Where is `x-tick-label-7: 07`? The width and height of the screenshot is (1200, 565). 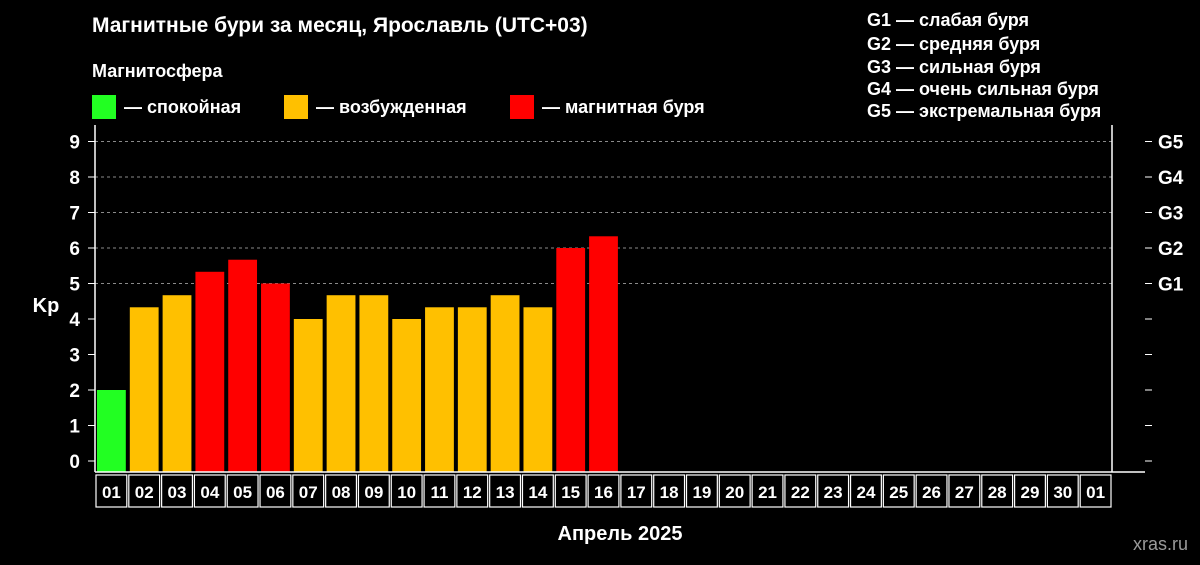
x-tick-label-7: 07 is located at coordinates (308, 492).